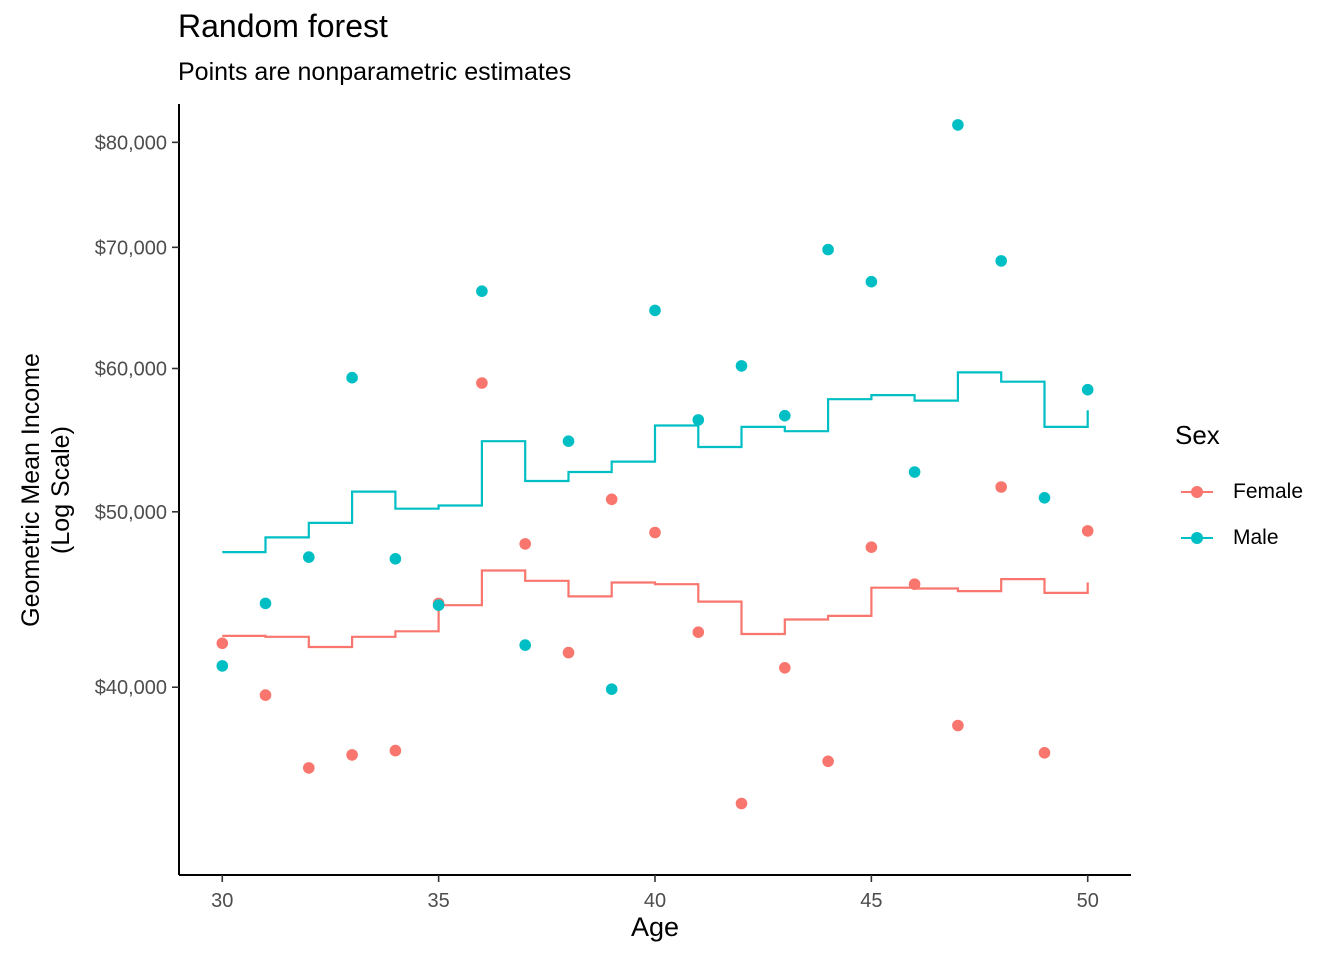 The height and width of the screenshot is (960, 1344). I want to click on y-tick-label-50000: $50,000, so click(131, 513).